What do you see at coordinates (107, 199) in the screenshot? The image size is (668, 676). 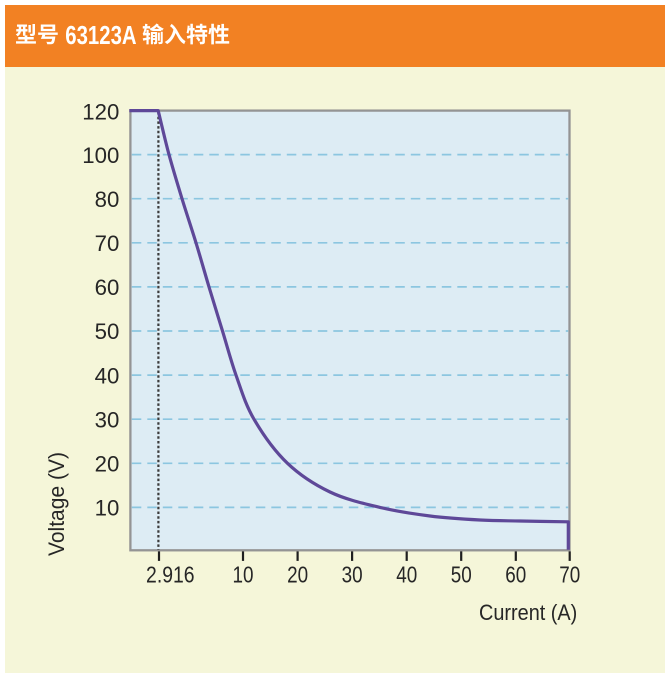 I see `svg-text: 80` at bounding box center [107, 199].